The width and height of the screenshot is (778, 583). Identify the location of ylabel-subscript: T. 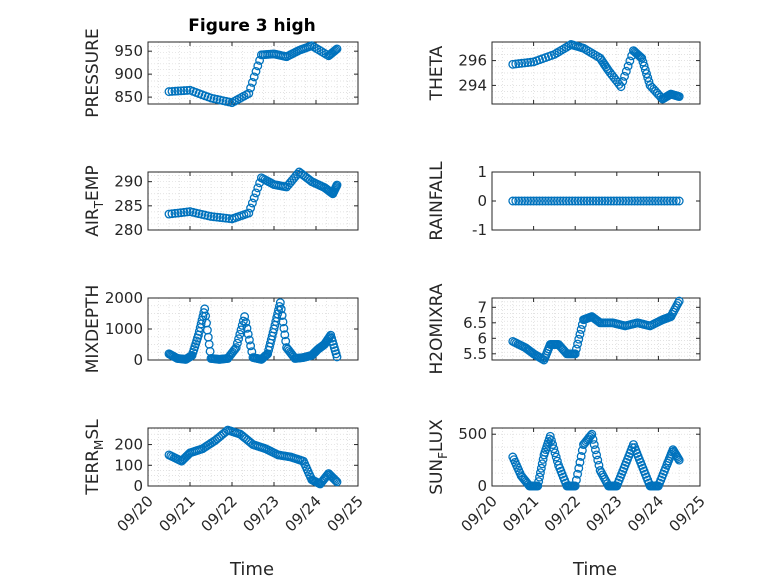
(99, 204).